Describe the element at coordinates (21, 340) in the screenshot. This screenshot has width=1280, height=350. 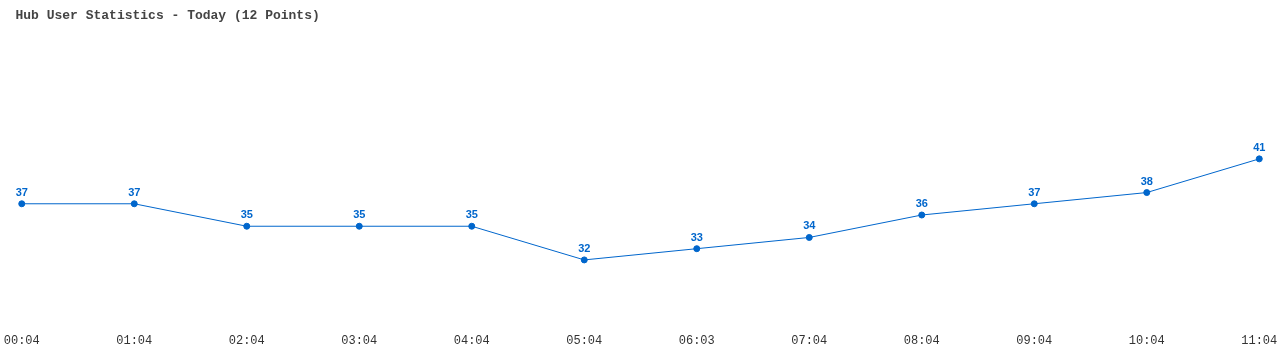
I see `x-tick-label: 00:04` at that location.